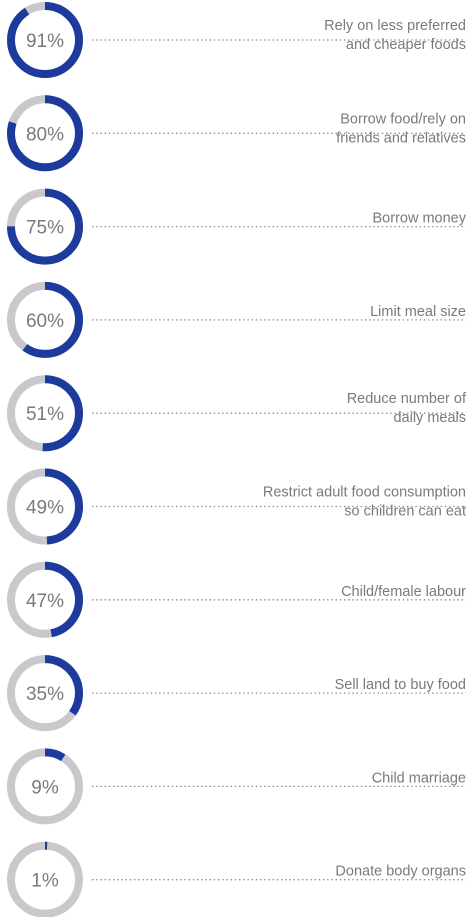  I want to click on percent-label: 60%, so click(45, 321).